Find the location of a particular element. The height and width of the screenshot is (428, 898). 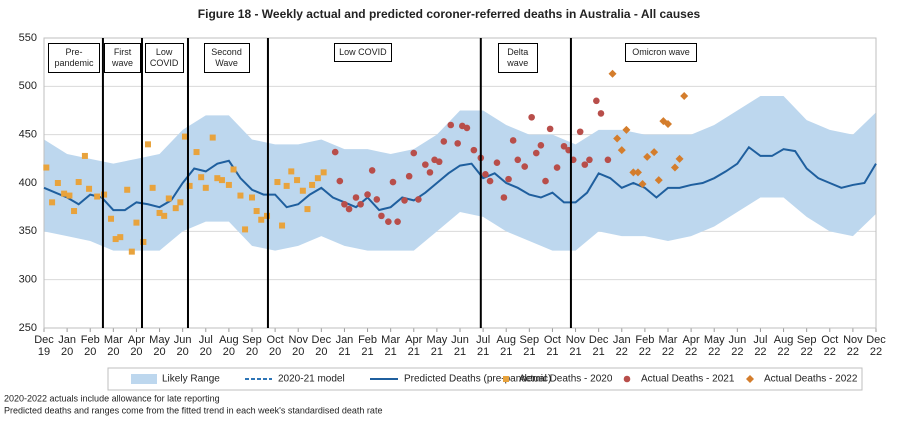

x-tick-label: Oct 22 is located at coordinates (830, 346).